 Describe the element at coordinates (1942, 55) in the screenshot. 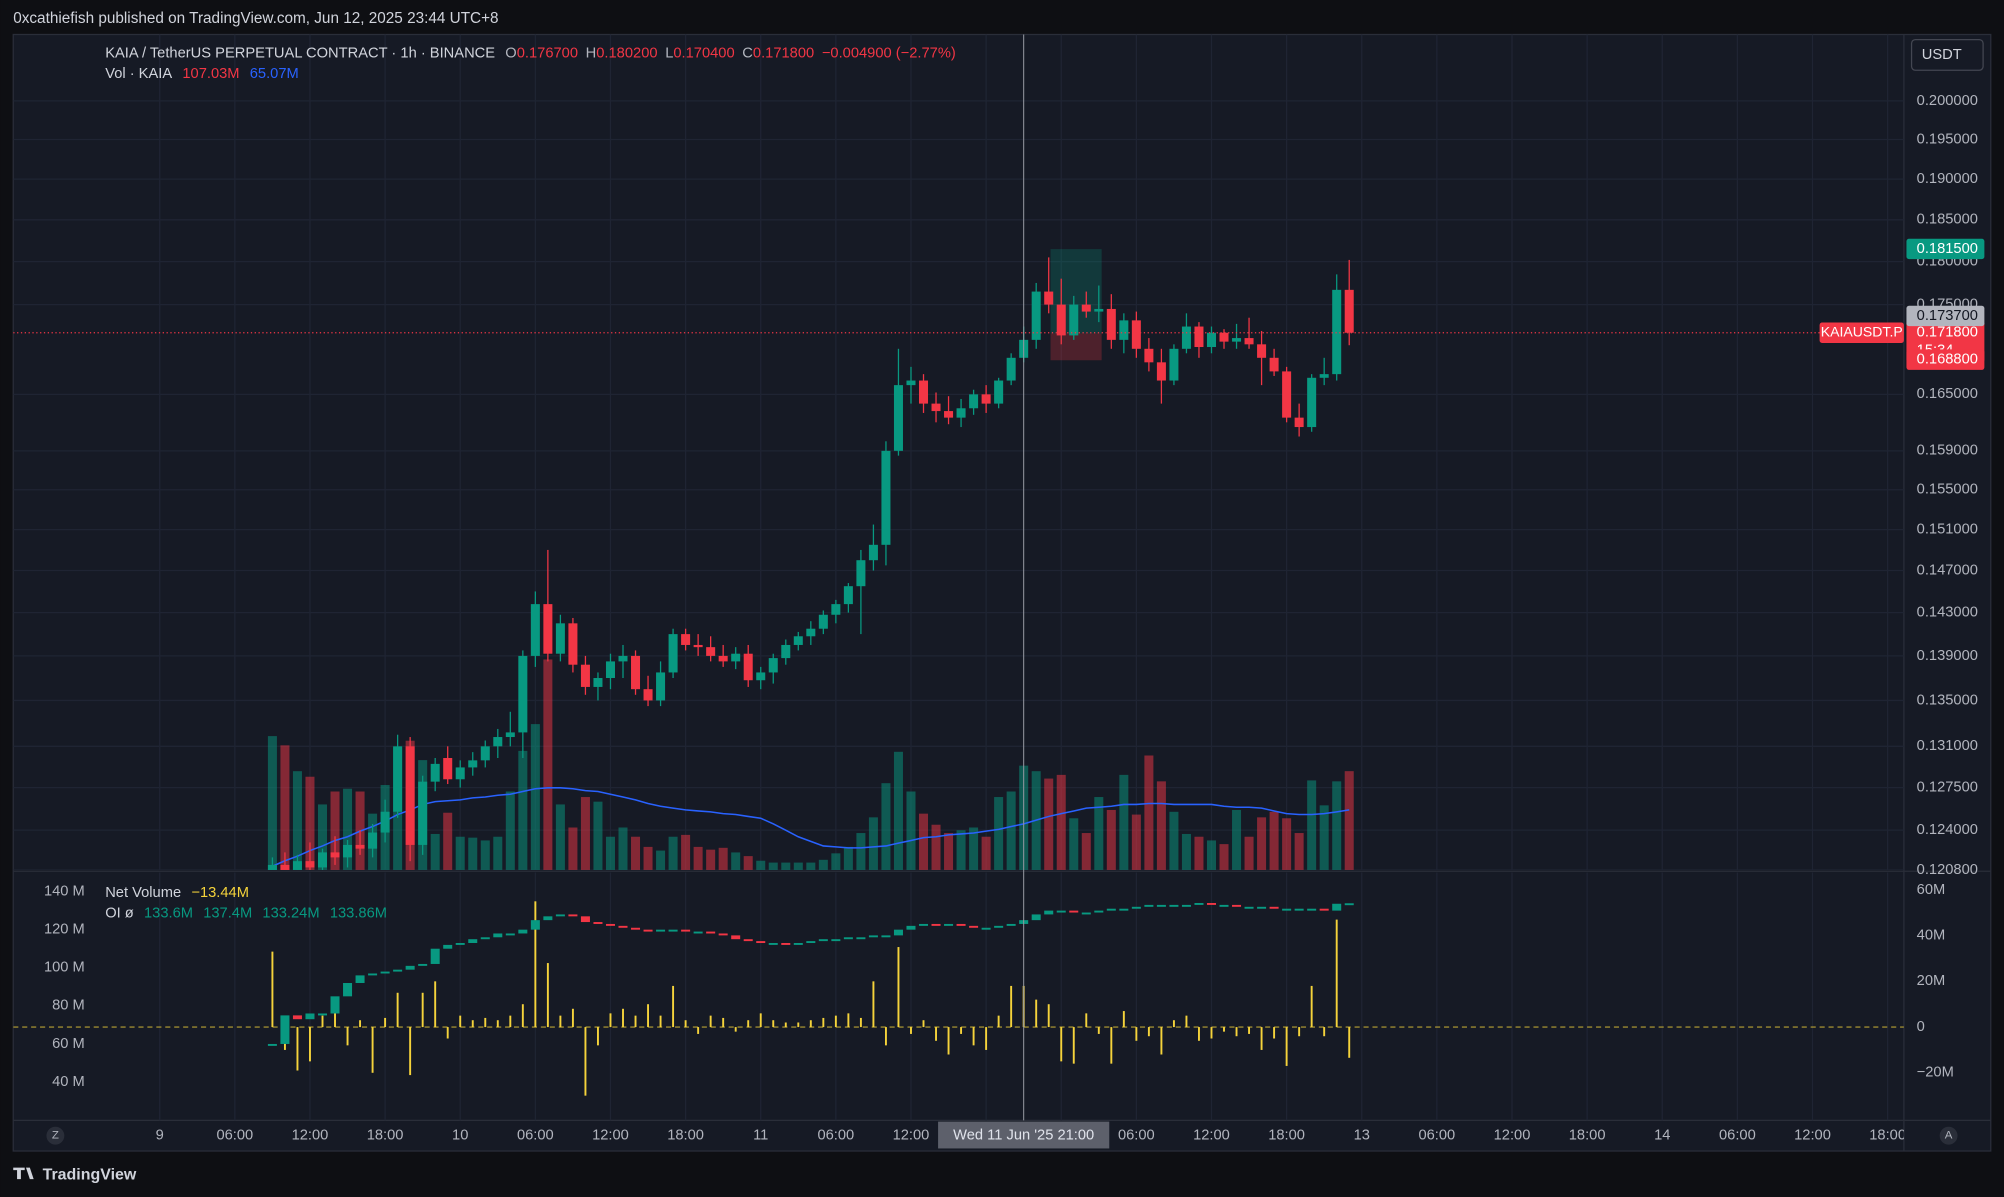

I see `currency-label: USDT` at that location.